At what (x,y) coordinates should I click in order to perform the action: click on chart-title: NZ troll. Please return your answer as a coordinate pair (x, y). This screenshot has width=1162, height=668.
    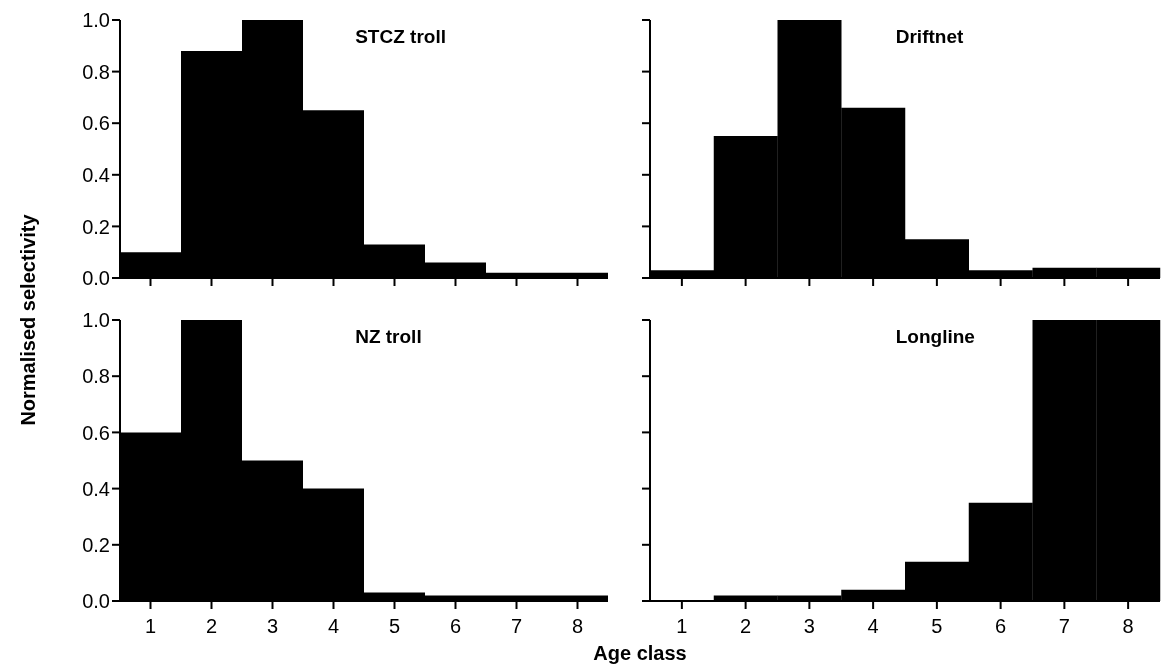
    Looking at the image, I should click on (388, 337).